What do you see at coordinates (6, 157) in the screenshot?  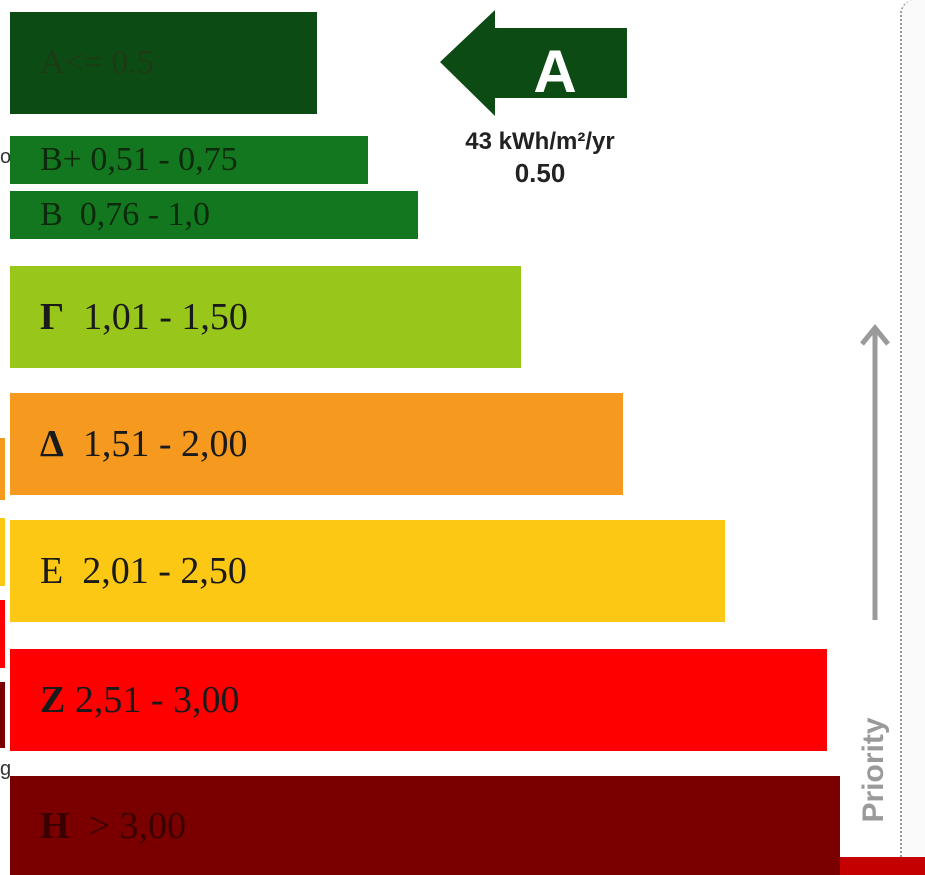 I see `edge-cropped-text-top: o` at bounding box center [6, 157].